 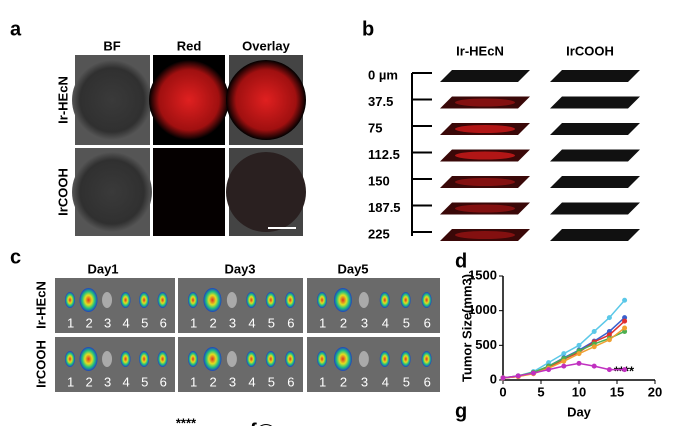 I want to click on panel-label: d, so click(x=461, y=261).